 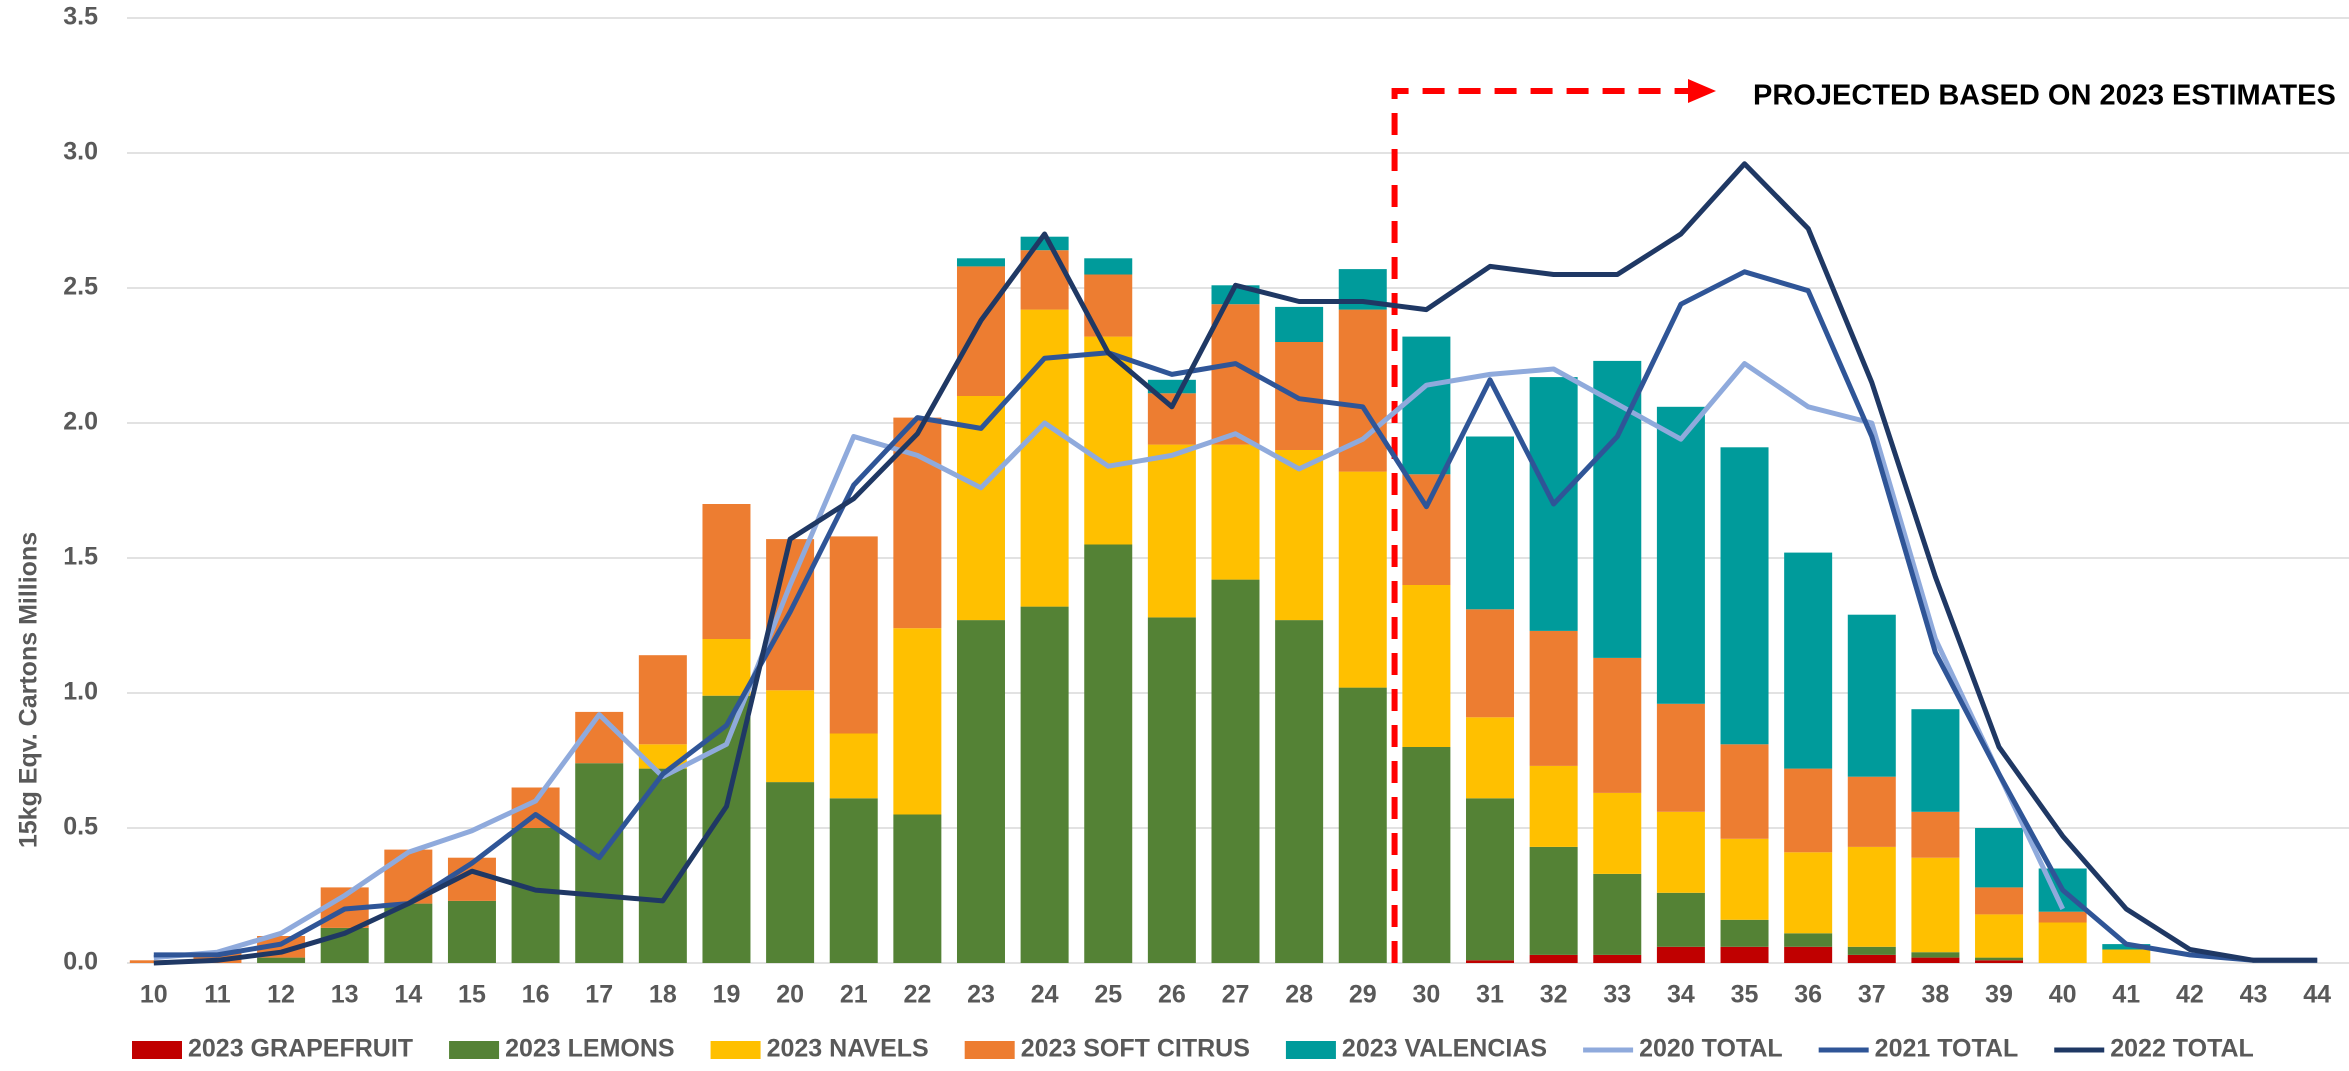 I want to click on y-tick-label: 3.5, so click(x=80, y=17).